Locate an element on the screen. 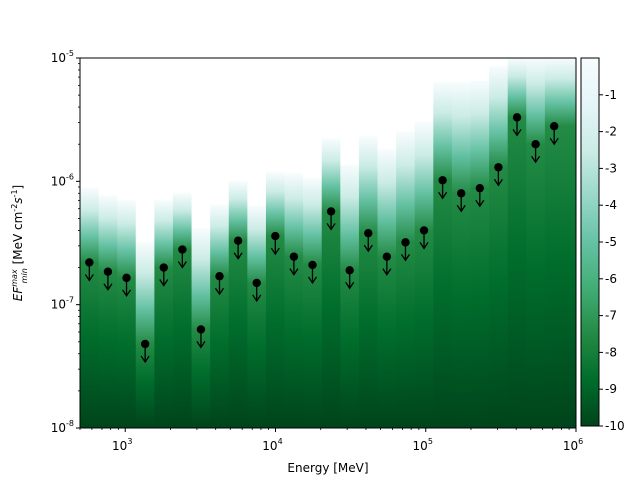 This screenshot has width=640, height=480. colorbar-tick-label: -3 is located at coordinates (611, 168).